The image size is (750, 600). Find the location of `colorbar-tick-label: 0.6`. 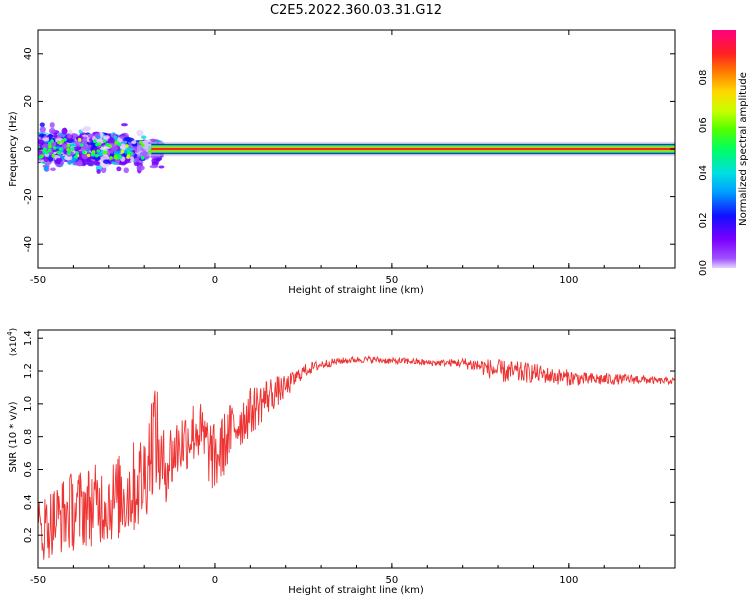

colorbar-tick-label: 0.6 is located at coordinates (703, 125).